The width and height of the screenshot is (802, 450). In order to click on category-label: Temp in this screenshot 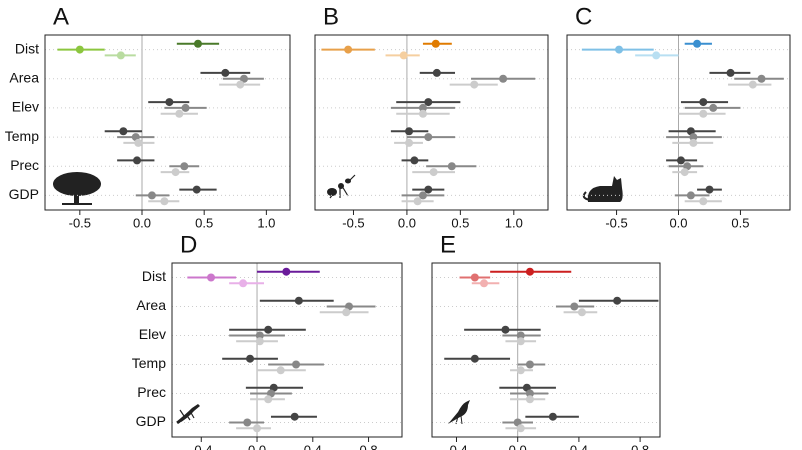, I will do `click(22, 136)`.